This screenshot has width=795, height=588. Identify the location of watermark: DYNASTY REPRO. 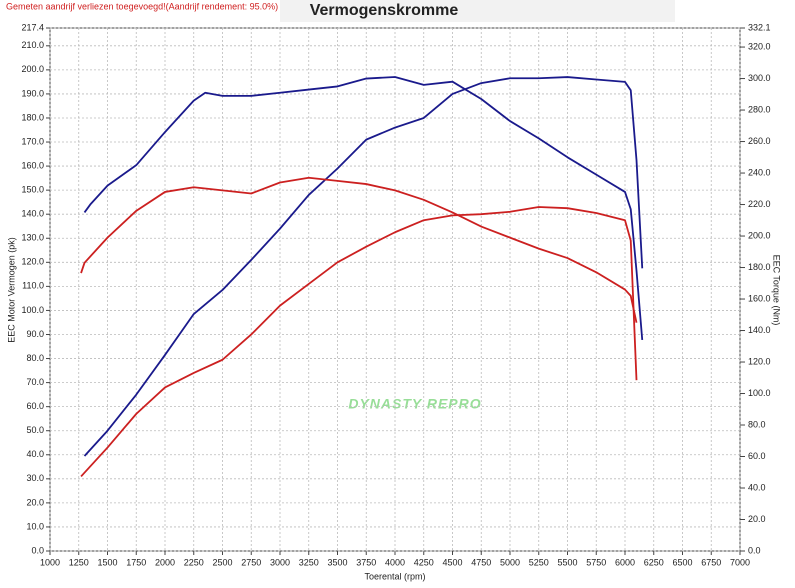
(414, 404).